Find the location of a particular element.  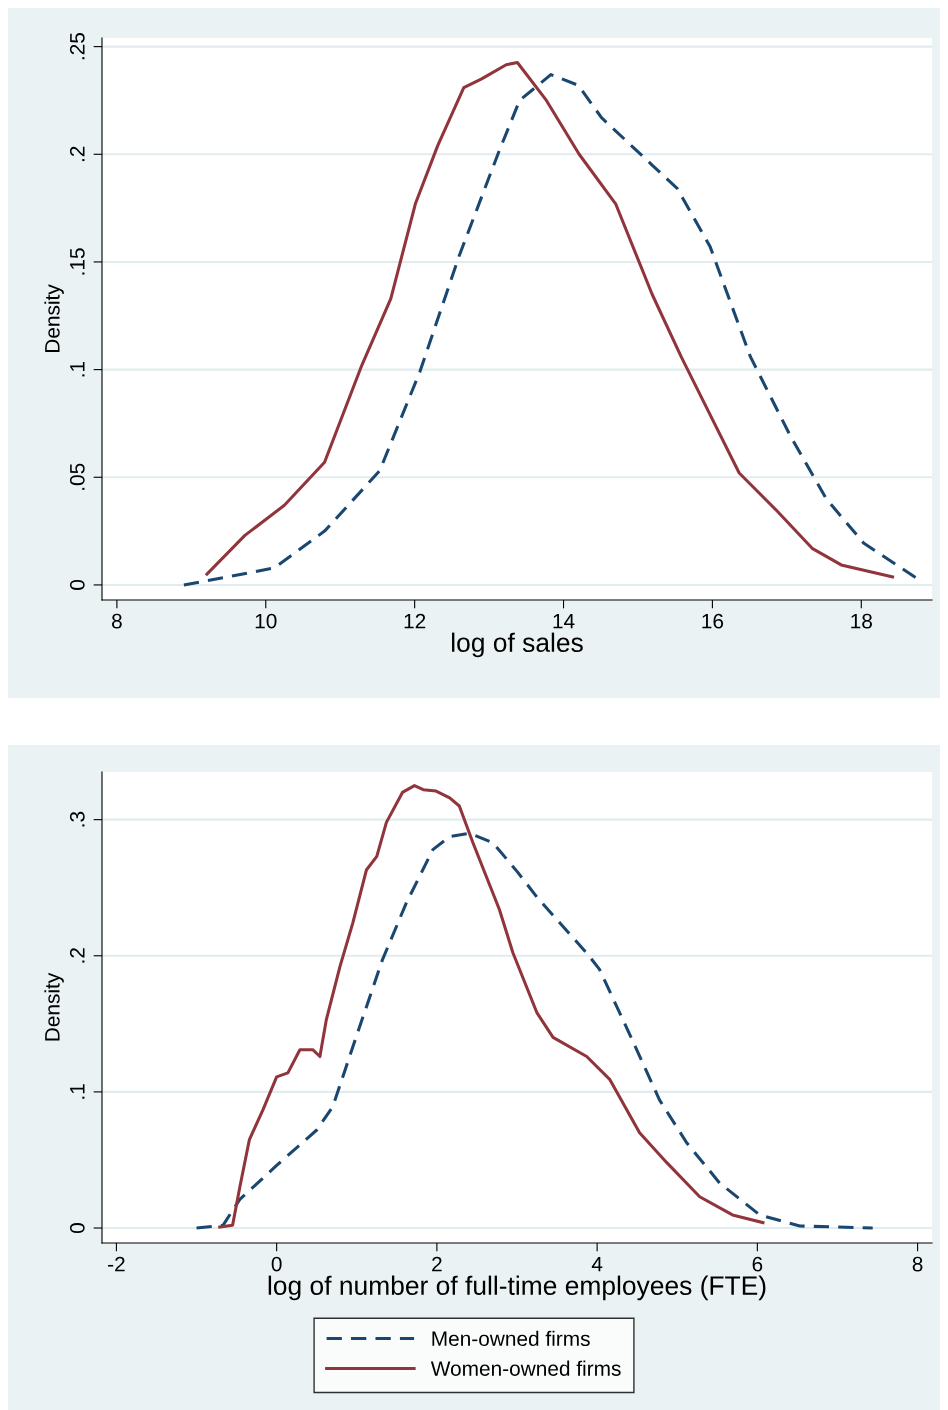

x-tick-label: -2 is located at coordinates (116, 1264).